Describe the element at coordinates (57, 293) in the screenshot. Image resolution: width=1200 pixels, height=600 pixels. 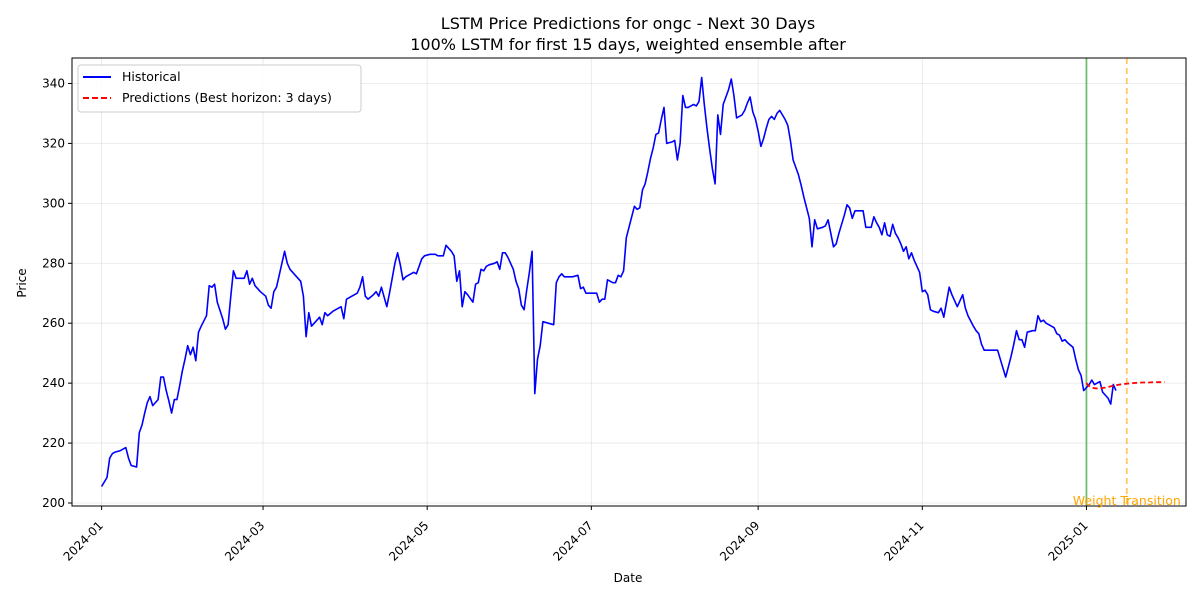
I see `y-axis-ticks: 200 220 240 260 280 300 320 340` at that location.